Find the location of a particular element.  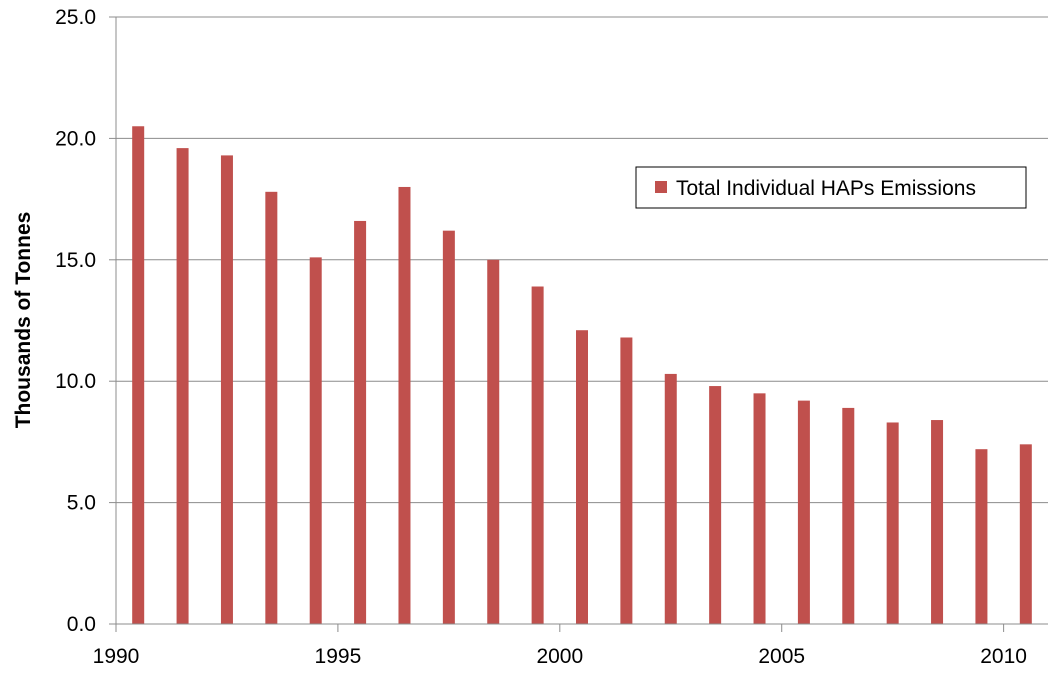

legend-box is located at coordinates (831, 187).